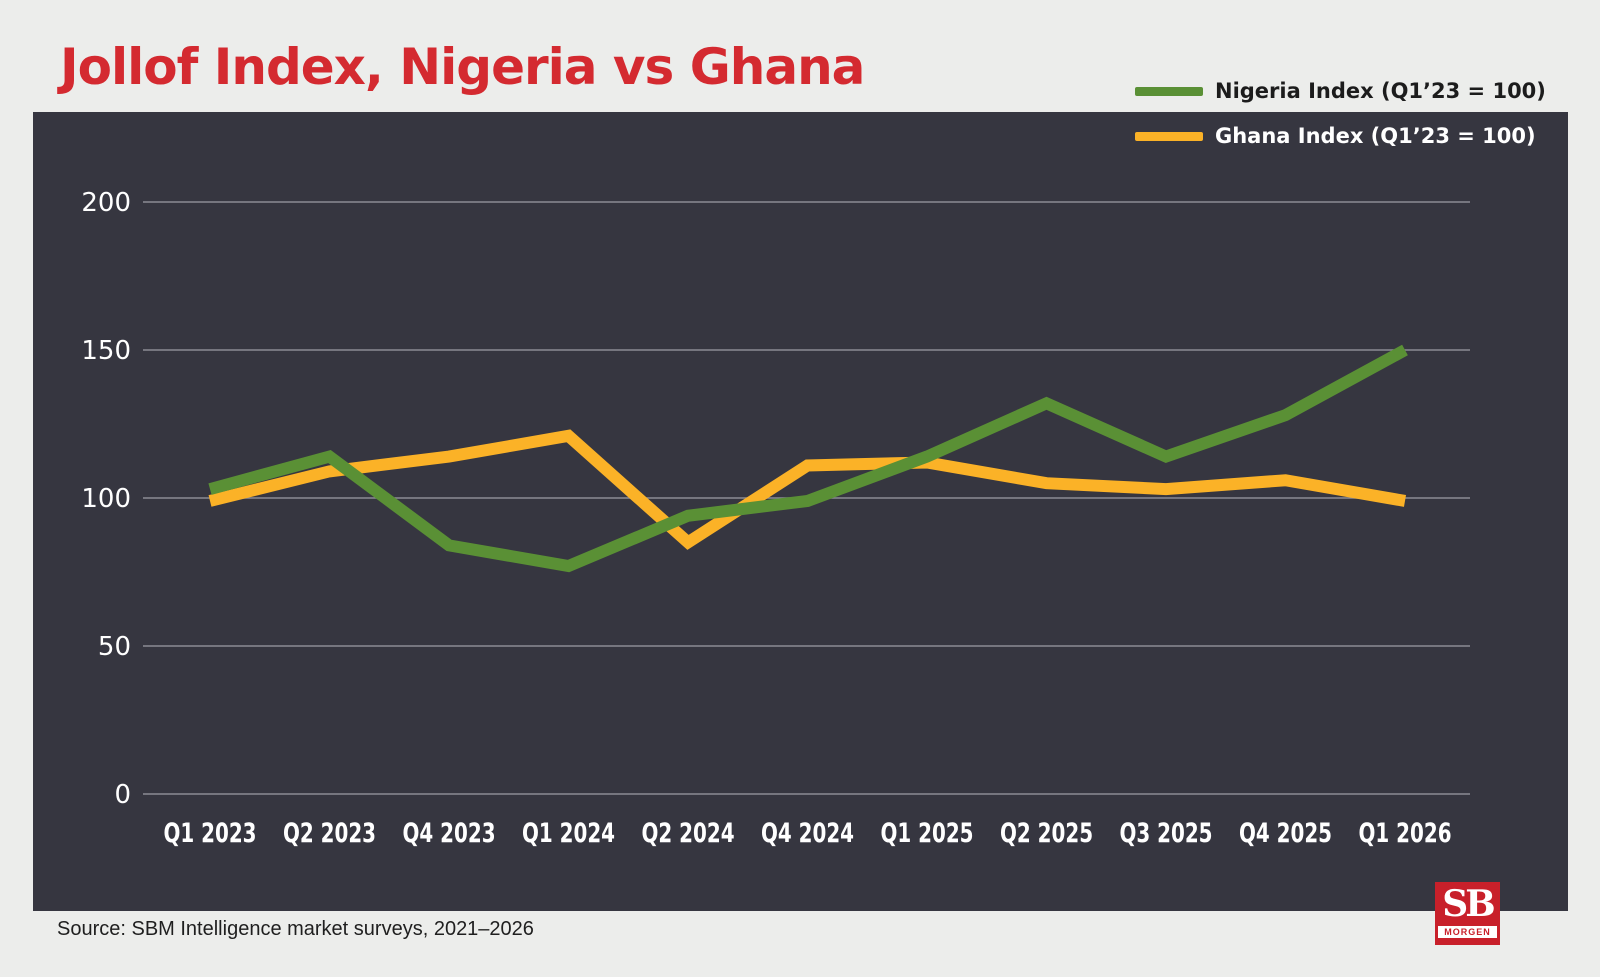  I want to click on legend-label-nigeria: Nigeria Index (Q1’23 = 100), so click(1380, 91).